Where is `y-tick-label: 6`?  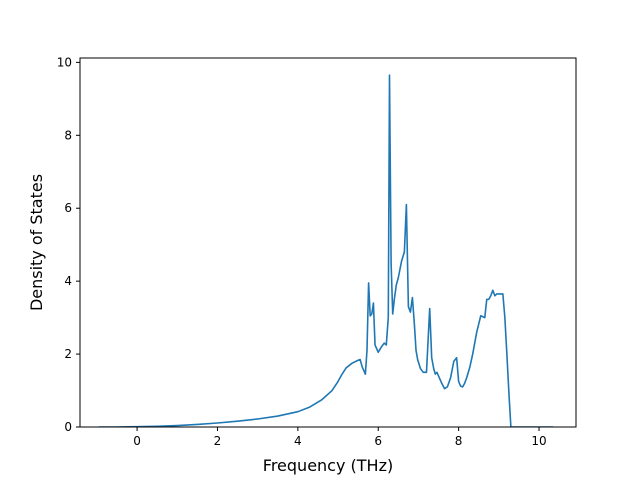
y-tick-label: 6 is located at coordinates (68, 208).